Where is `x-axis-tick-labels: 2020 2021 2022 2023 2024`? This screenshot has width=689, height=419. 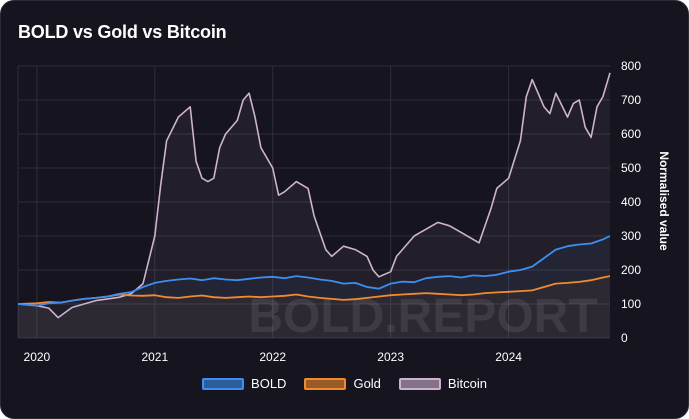
x-axis-tick-labels: 2020 2021 2022 2023 2024 is located at coordinates (273, 357).